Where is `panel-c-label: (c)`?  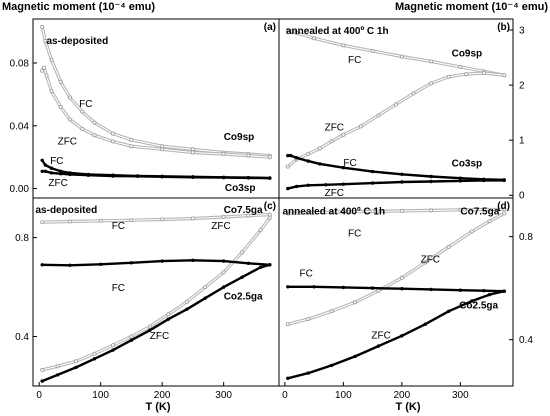
panel-c-label: (c) is located at coordinates (270, 206).